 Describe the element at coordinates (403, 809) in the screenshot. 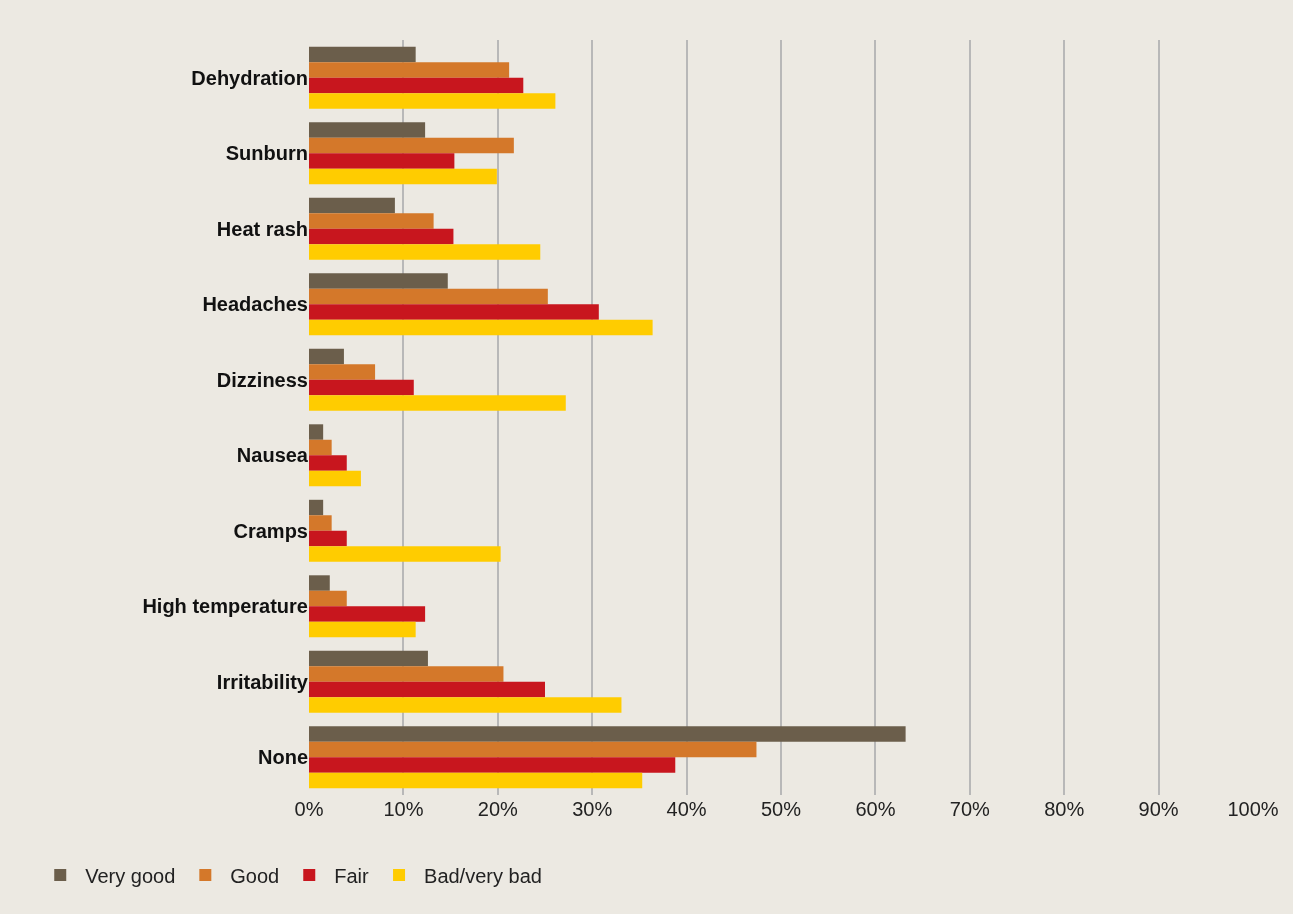

I see `x-tick-label: 10%` at that location.